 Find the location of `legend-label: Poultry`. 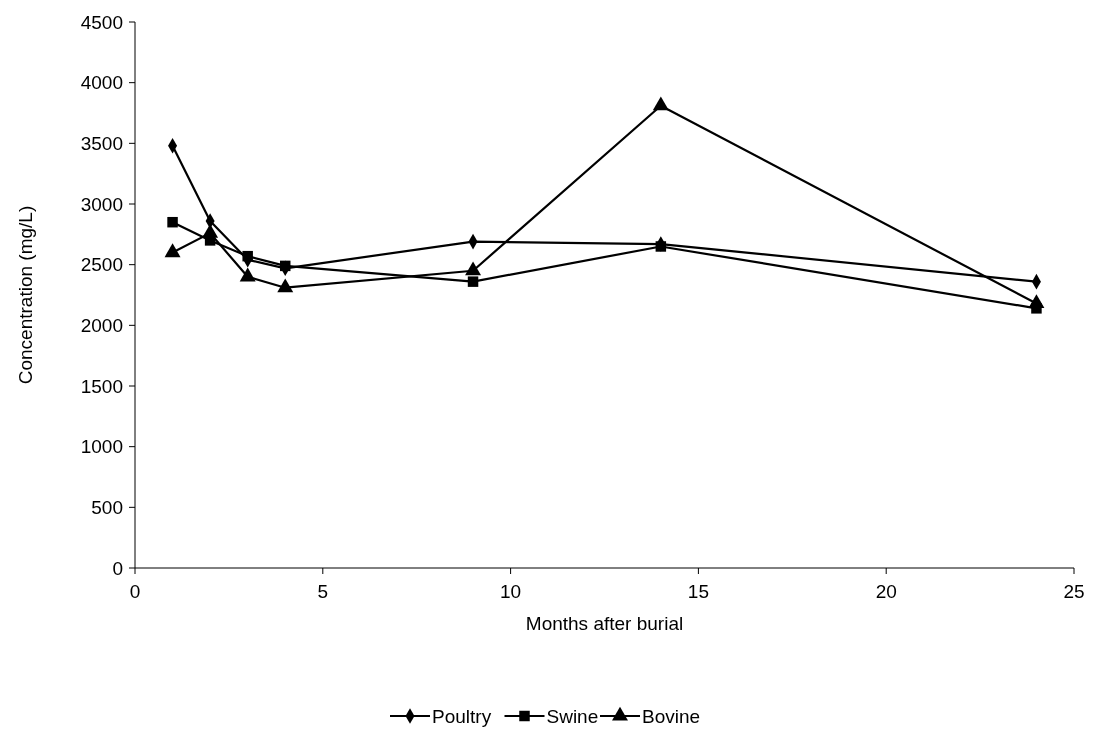

legend-label: Poultry is located at coordinates (462, 716).